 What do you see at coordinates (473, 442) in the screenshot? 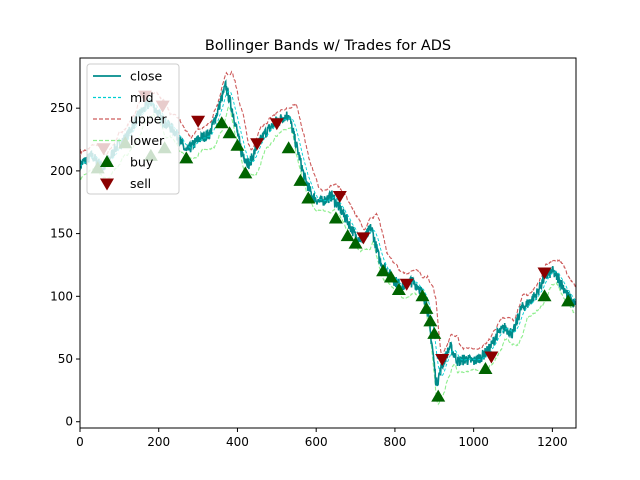
I see `x-tick-label: 1000` at bounding box center [473, 442].